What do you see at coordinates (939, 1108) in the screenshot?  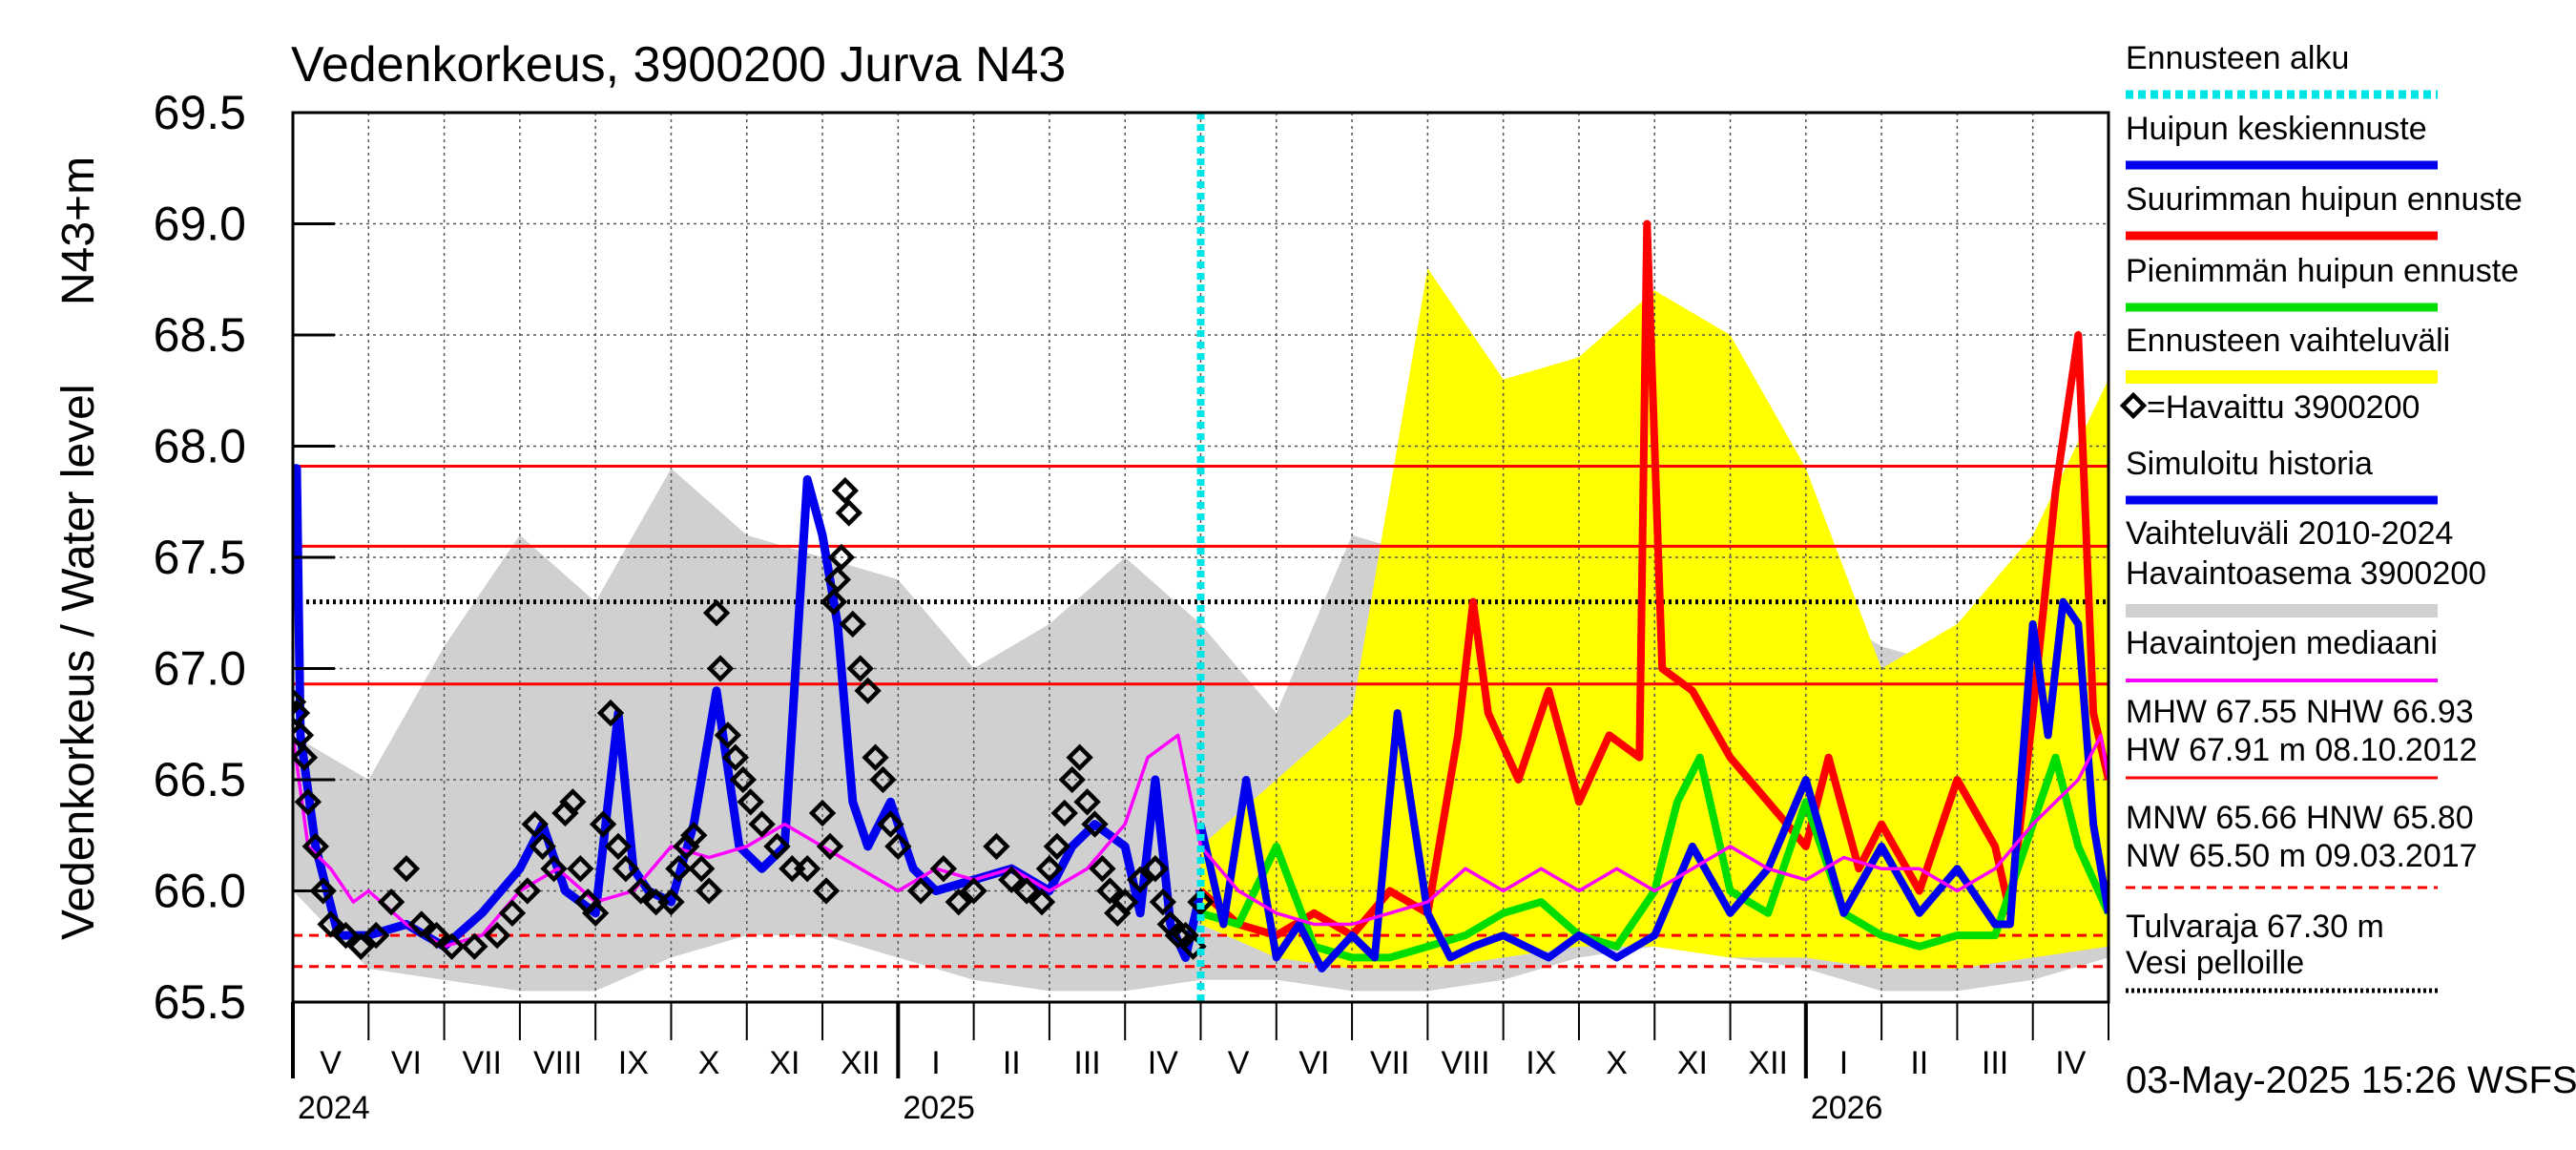 I see `x-year-label: 2025` at bounding box center [939, 1108].